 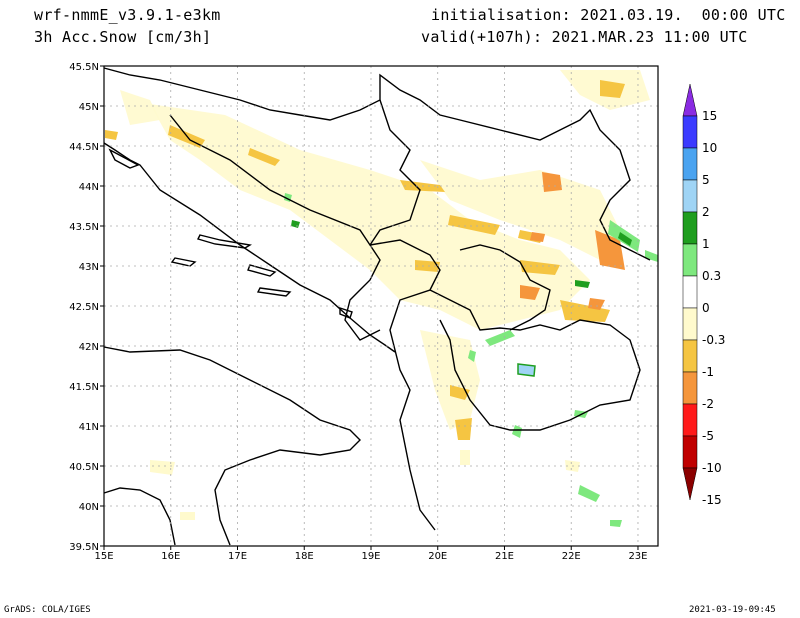 I want to click on colorbar-label: 0.3, so click(x=711, y=276).